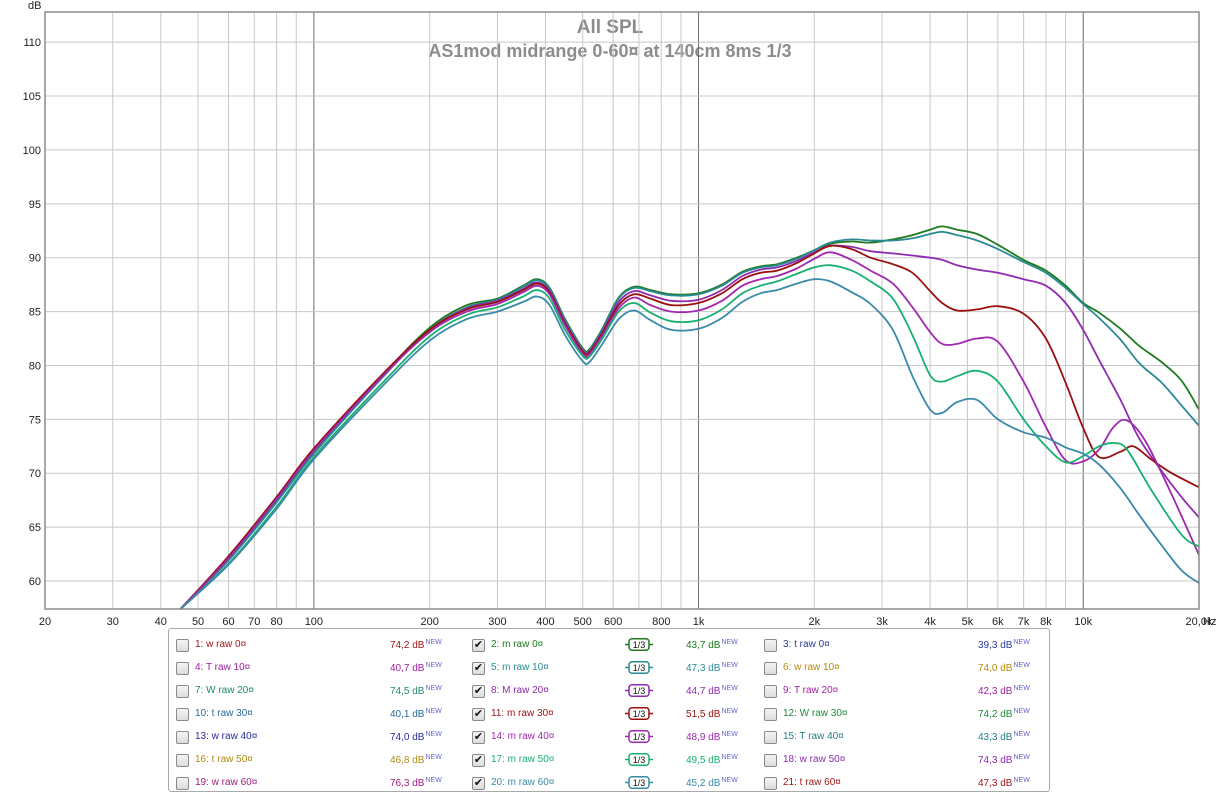 This screenshot has height=796, width=1220. What do you see at coordinates (32, 43) in the screenshot?
I see `y-tick-label: 110` at bounding box center [32, 43].